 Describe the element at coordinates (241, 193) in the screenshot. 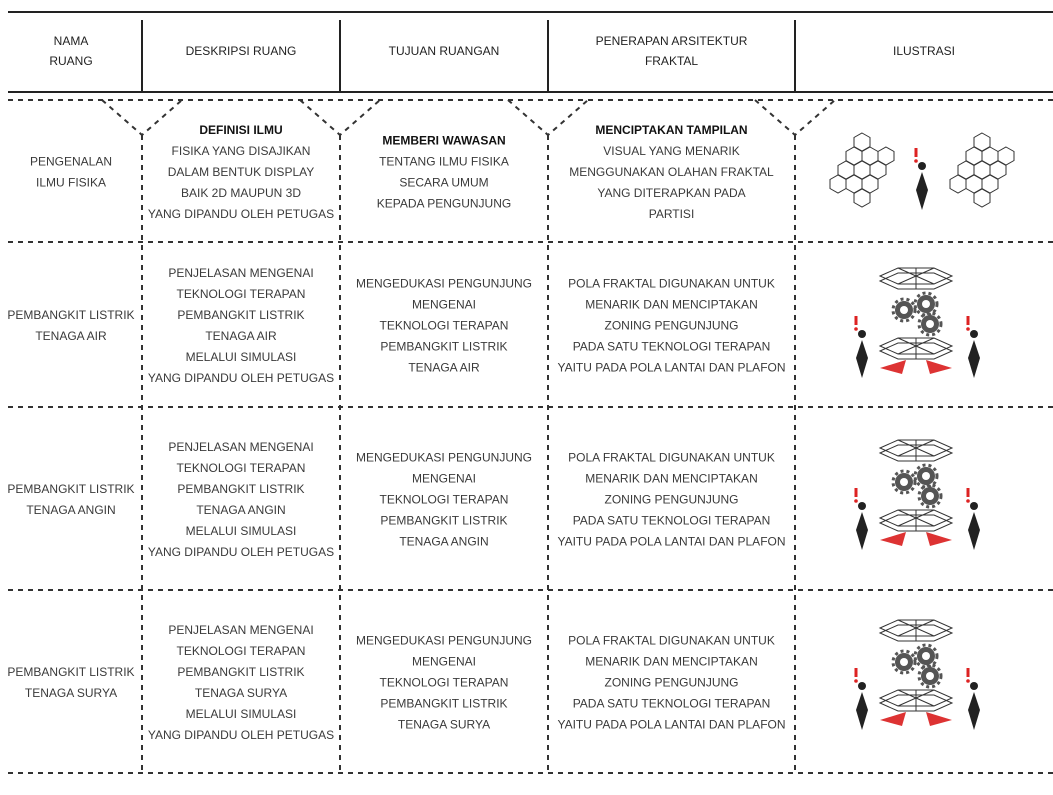

I see `cell-text: BAIK 2D MAUPUN 3D` at that location.